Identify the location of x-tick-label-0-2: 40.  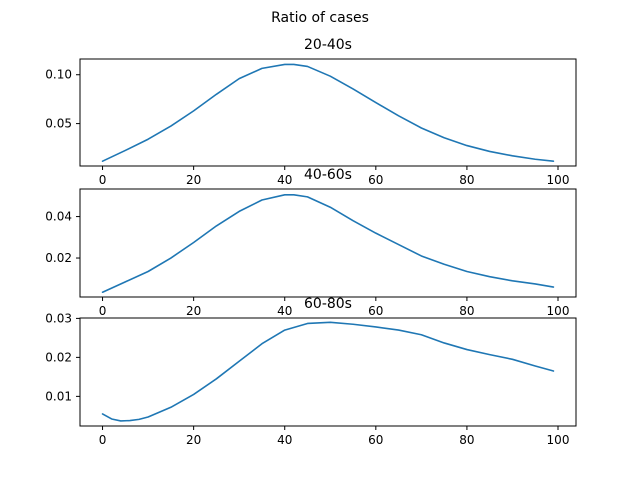
(284, 180).